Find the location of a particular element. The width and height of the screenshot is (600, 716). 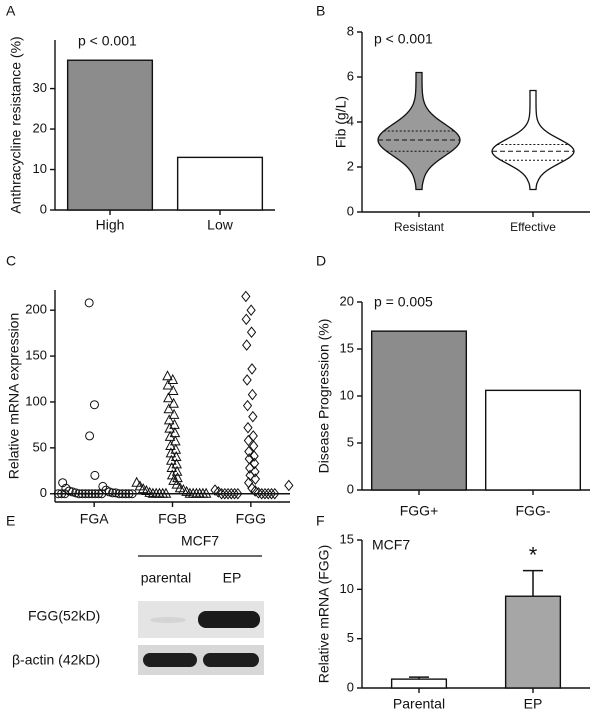

lane-label: parental is located at coordinates (166, 578).